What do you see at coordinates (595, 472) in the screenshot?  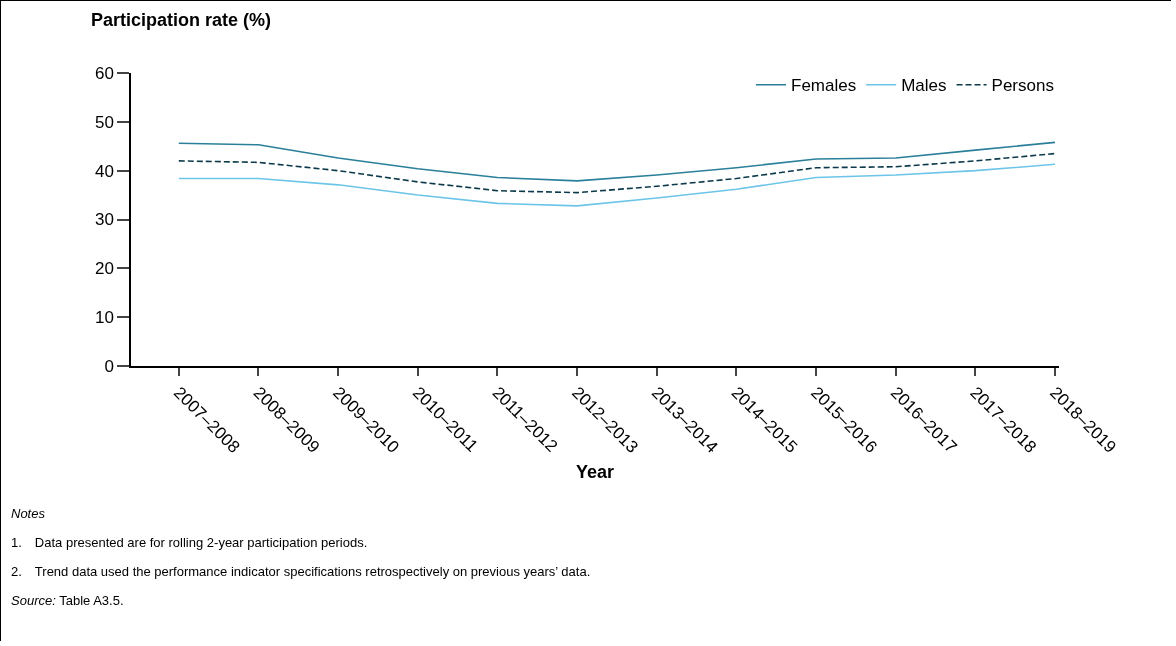 I see `x-axis-title: Year` at bounding box center [595, 472].